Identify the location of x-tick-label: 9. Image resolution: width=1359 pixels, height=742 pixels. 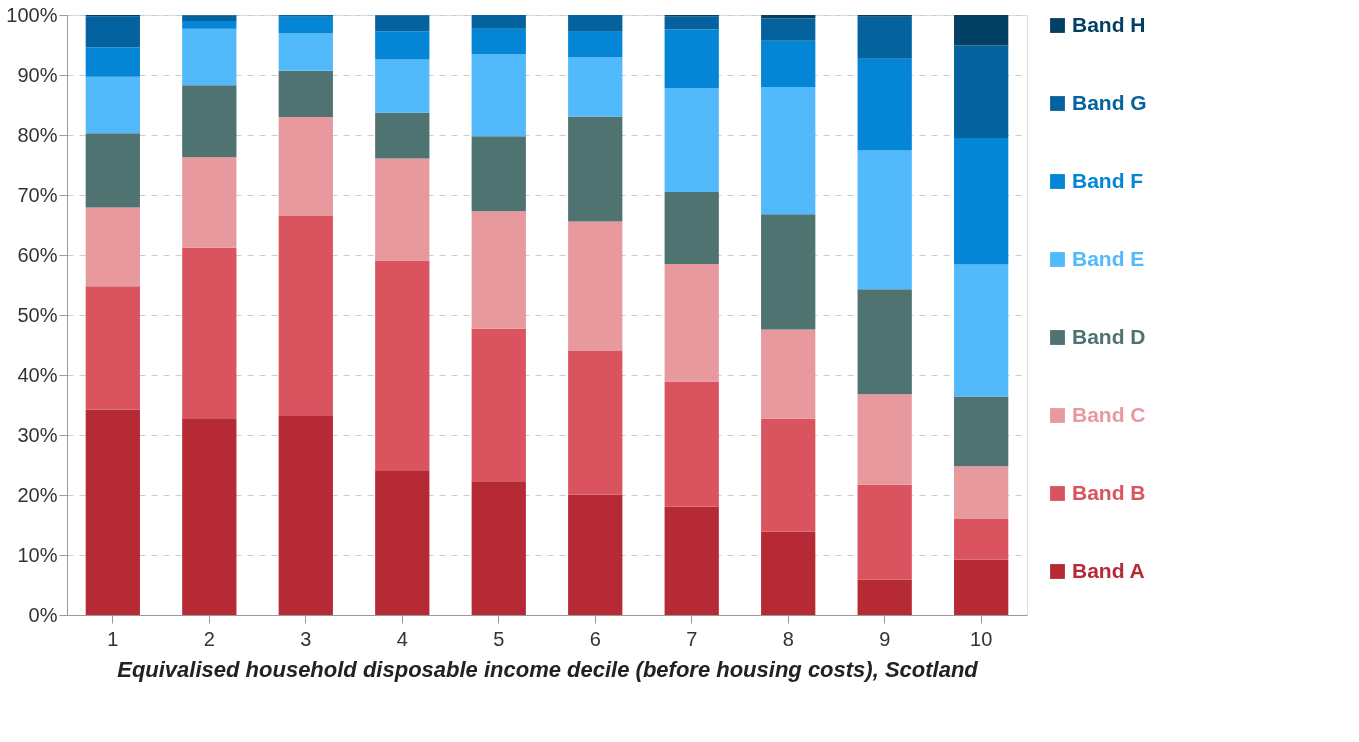
(885, 638).